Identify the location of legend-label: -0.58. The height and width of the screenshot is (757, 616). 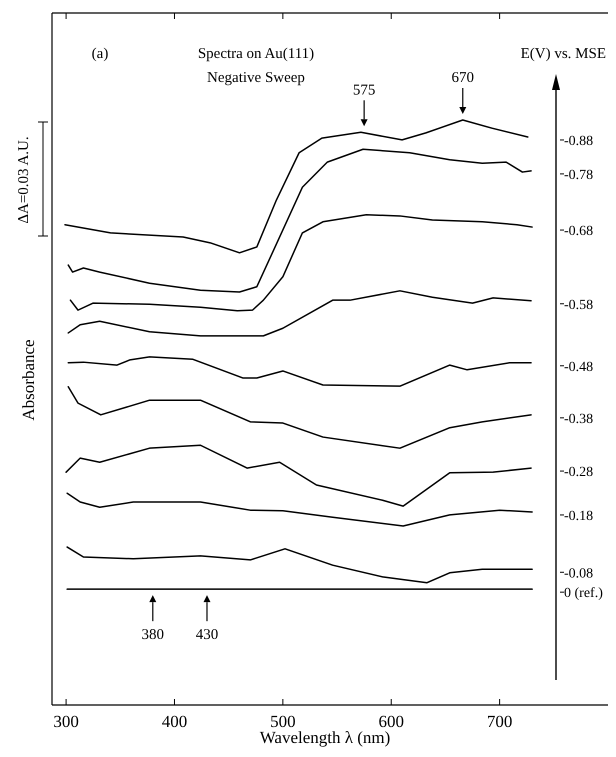
(579, 305).